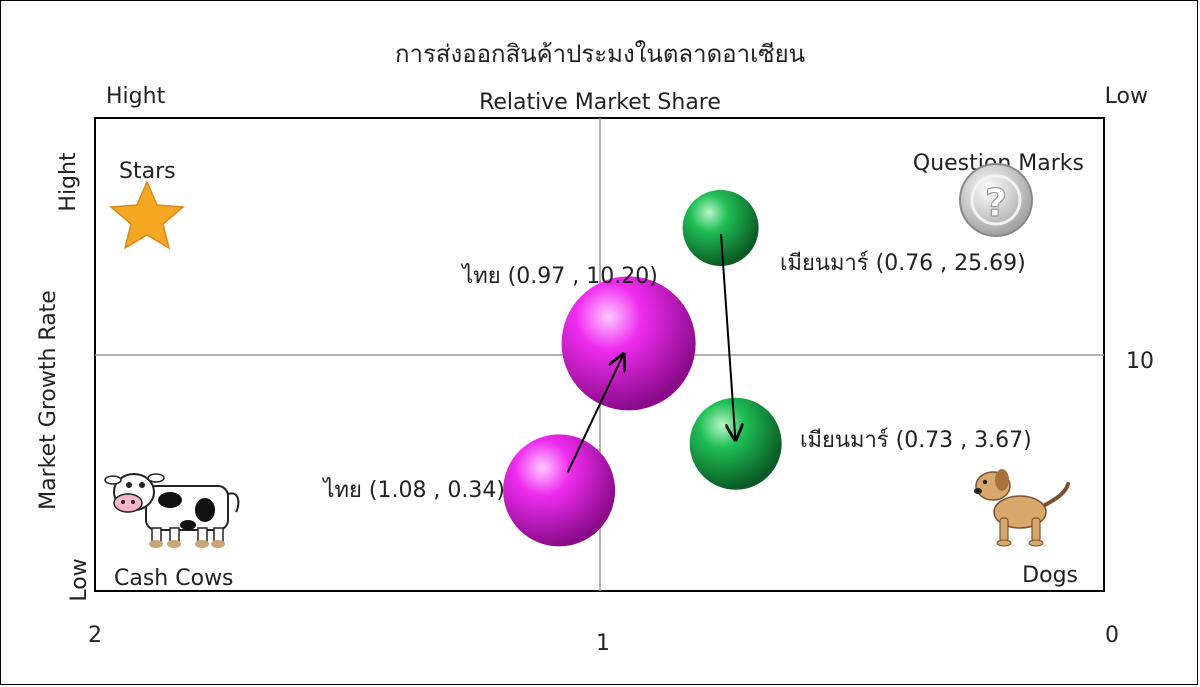 This screenshot has width=1200, height=687. Describe the element at coordinates (413, 490) in the screenshot. I see `bubble-data-label: ไทย (1.08 , 0.34)` at that location.